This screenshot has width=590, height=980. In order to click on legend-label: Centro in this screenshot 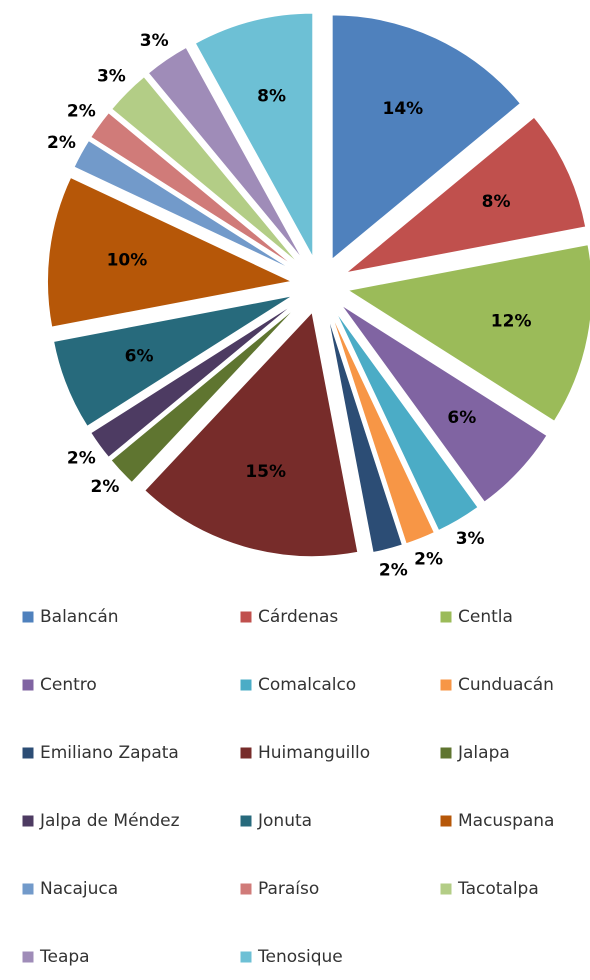, I will do `click(68, 685)`.